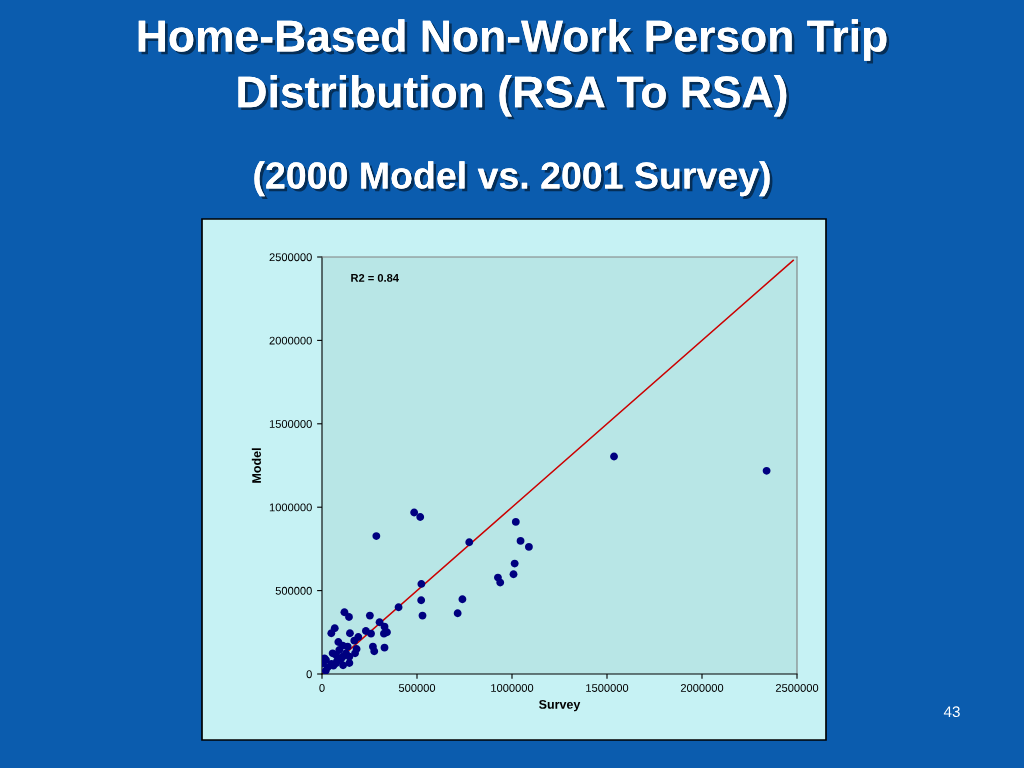 The height and width of the screenshot is (768, 1024). I want to click on chart-subtitle: (2000 Model vs. 2001 Survey), so click(513, 180).